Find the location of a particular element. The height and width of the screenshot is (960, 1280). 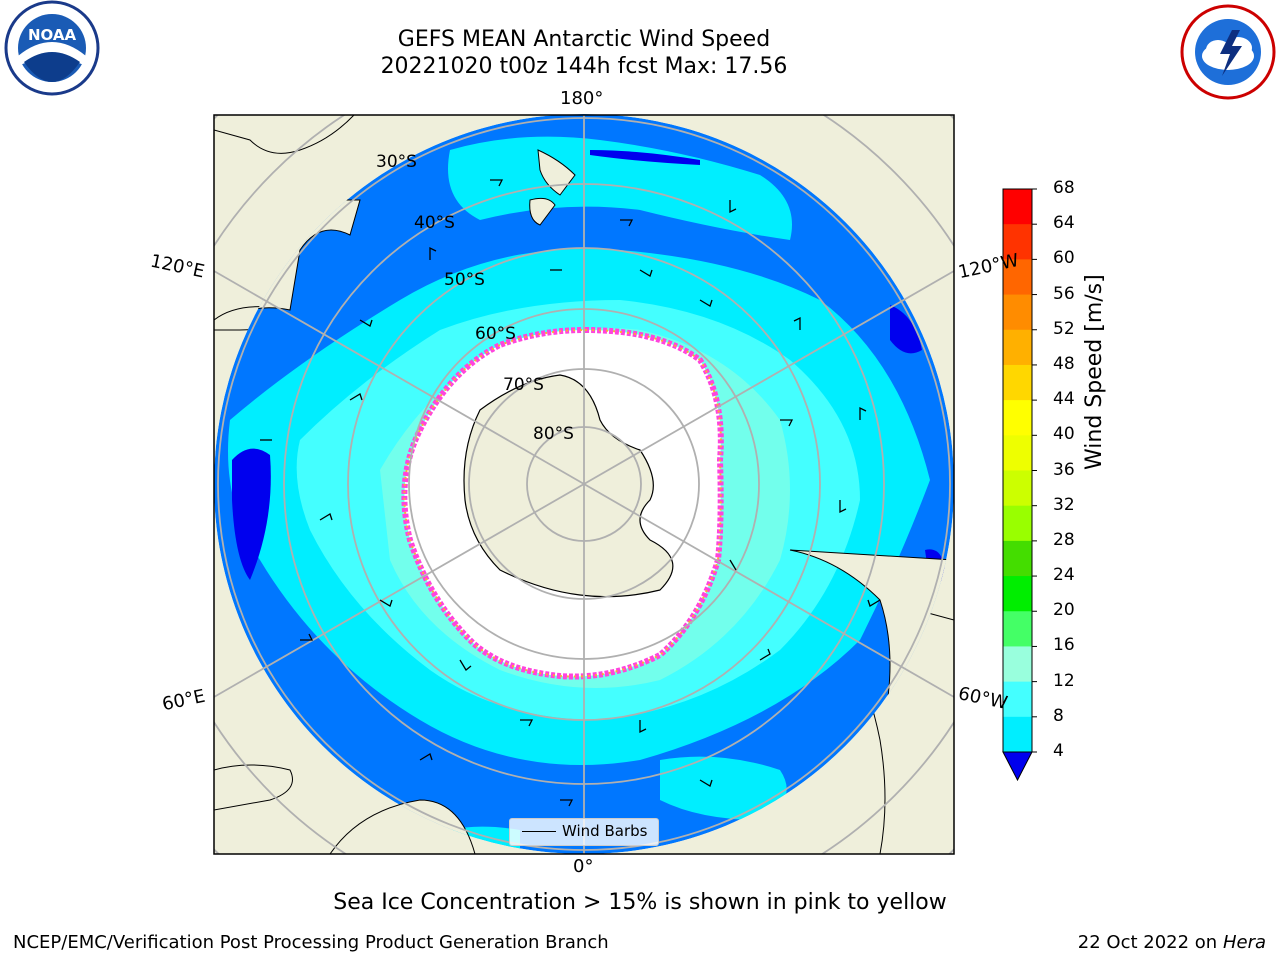

legend-line-swatch is located at coordinates (539, 831).